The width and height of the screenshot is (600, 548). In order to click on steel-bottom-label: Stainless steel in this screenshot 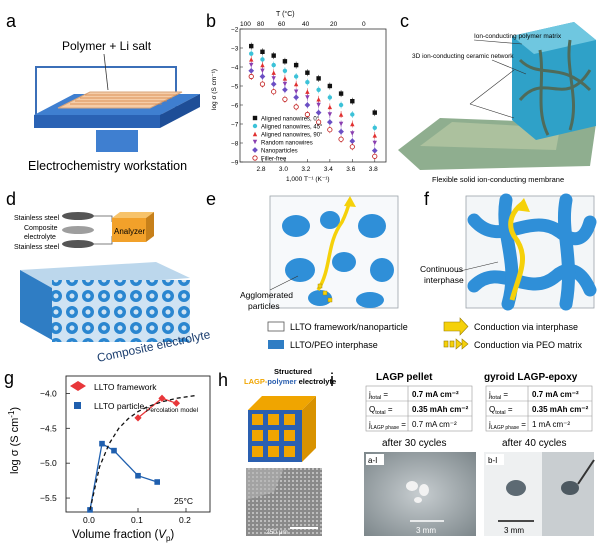, I will do `click(37, 247)`.